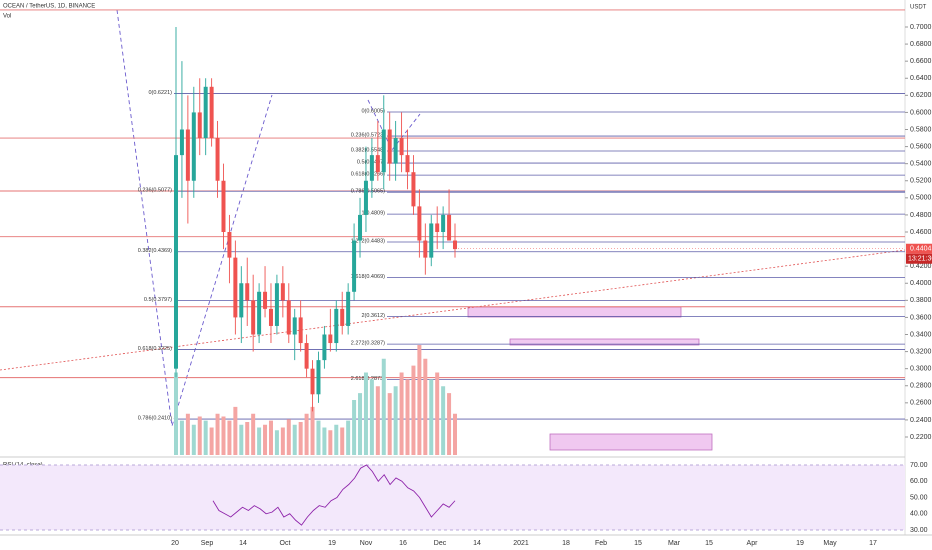 Image resolution: width=932 pixels, height=550 pixels. I want to click on rsi-tick-label: 50.00, so click(919, 497).